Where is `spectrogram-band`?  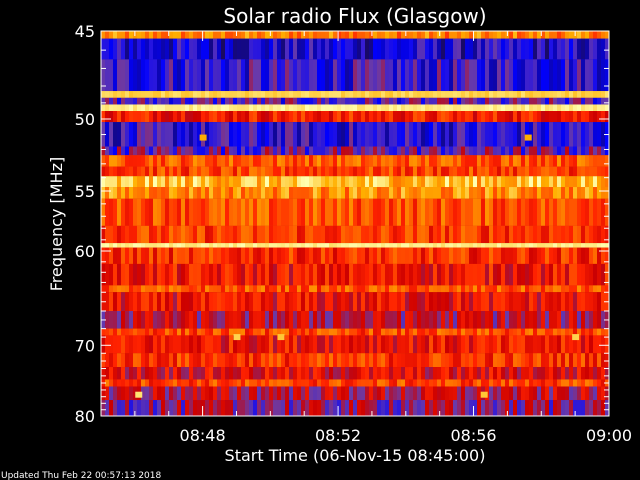 spectrogram-band is located at coordinates (355, 274).